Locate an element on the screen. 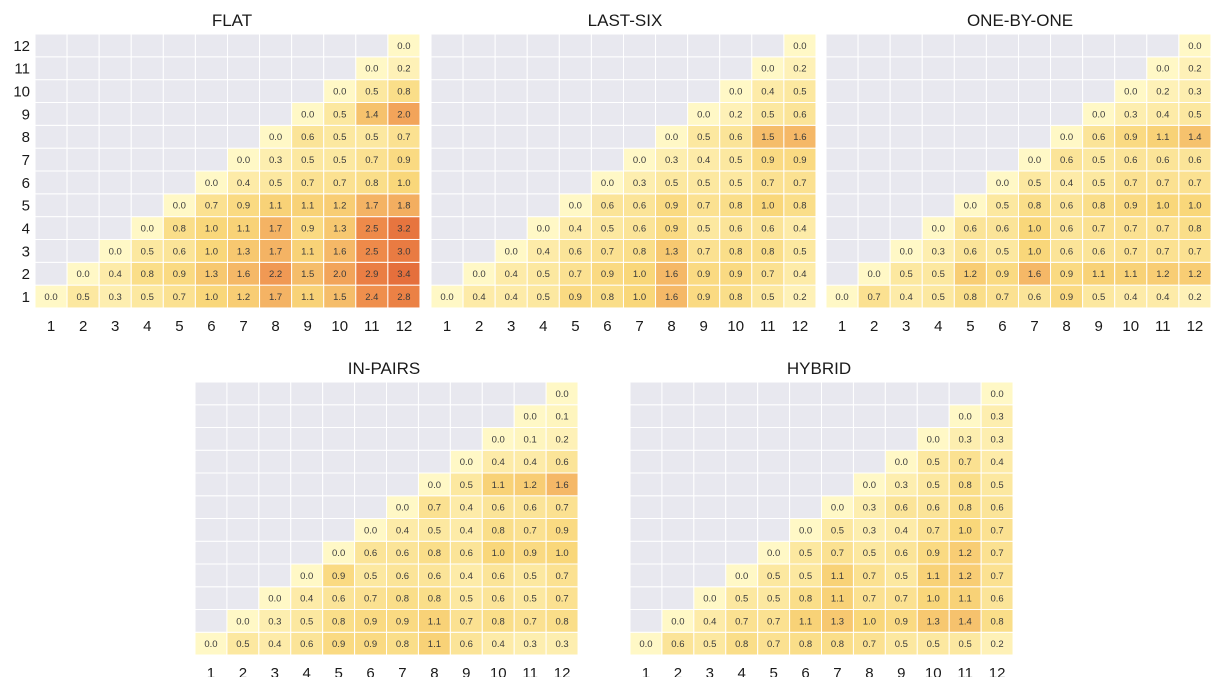 The height and width of the screenshot is (677, 1215). cell-value-label: 1.3 is located at coordinates (671, 251).